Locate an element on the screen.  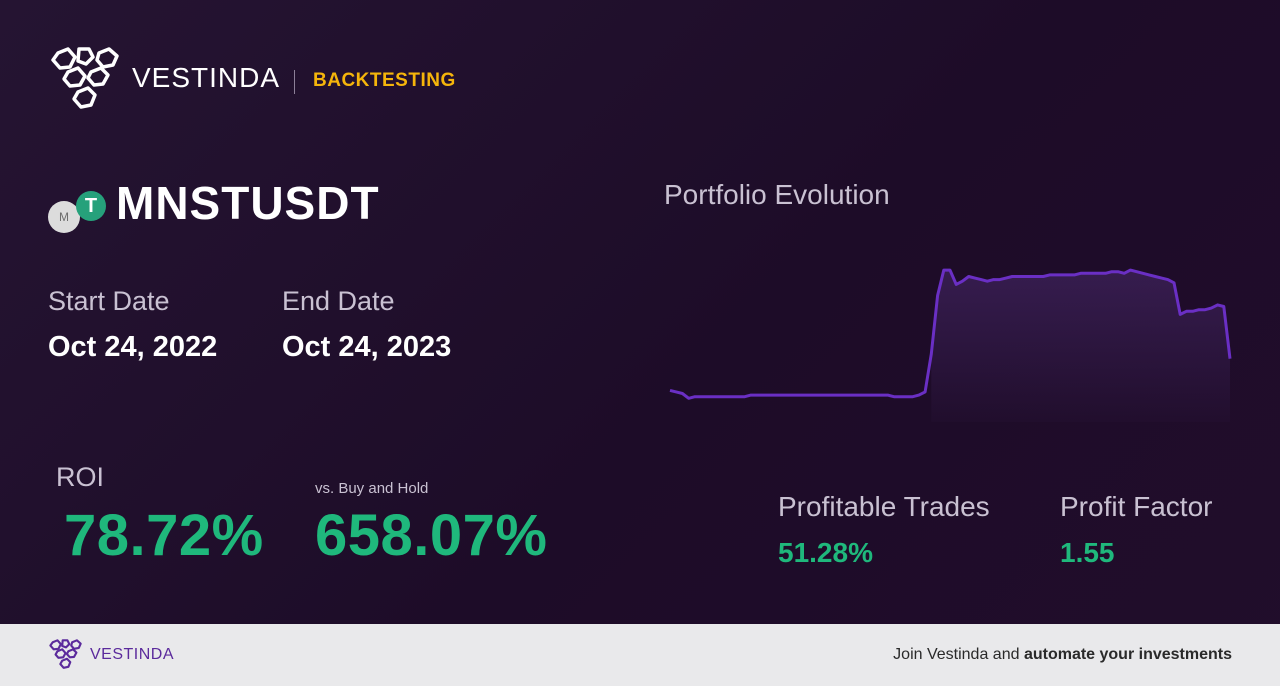
header-divider is located at coordinates (294, 82).